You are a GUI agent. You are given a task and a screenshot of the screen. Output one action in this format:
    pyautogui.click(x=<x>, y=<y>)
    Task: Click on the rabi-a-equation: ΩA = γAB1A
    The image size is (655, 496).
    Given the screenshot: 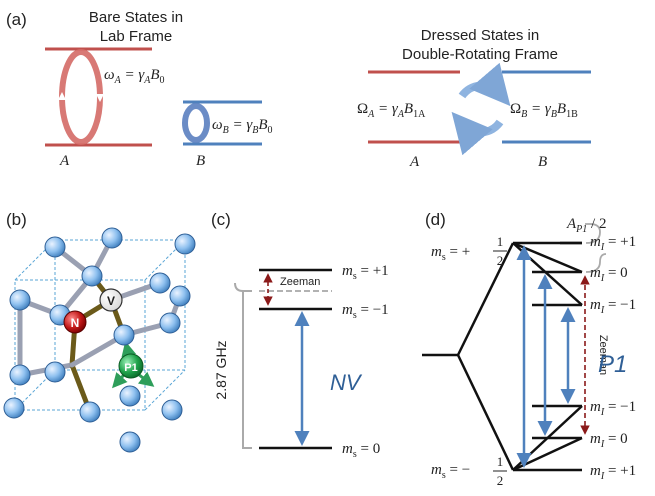 What is the action you would take?
    pyautogui.click(x=391, y=110)
    